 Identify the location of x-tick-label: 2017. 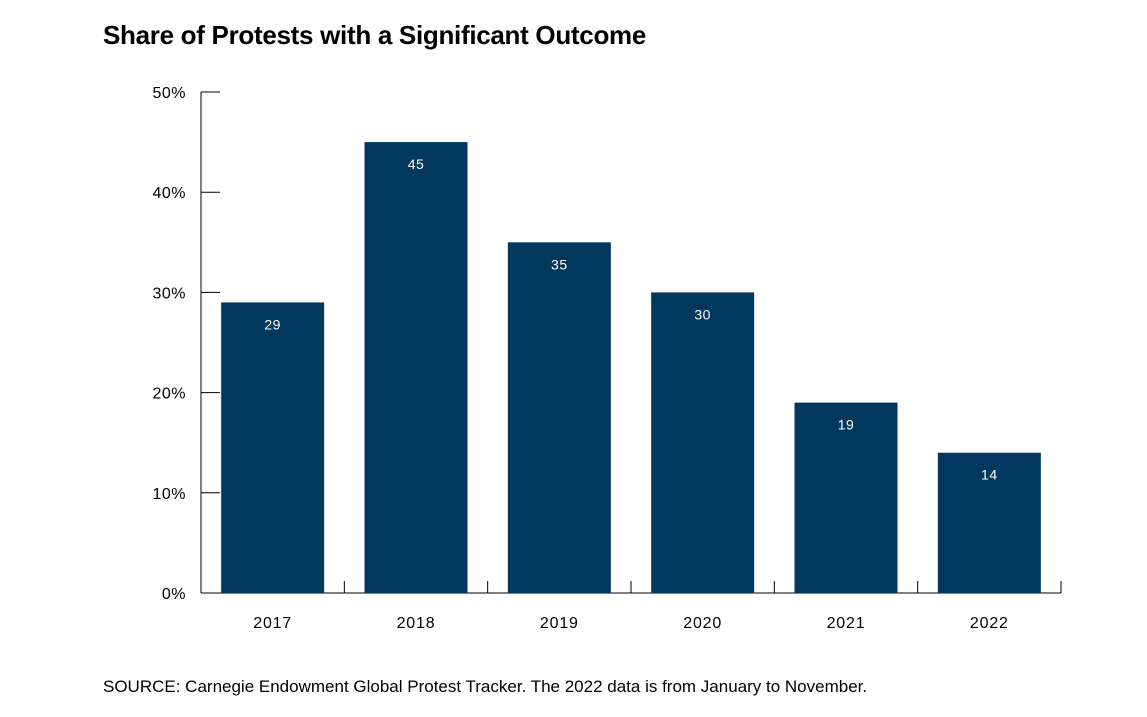
(272, 623).